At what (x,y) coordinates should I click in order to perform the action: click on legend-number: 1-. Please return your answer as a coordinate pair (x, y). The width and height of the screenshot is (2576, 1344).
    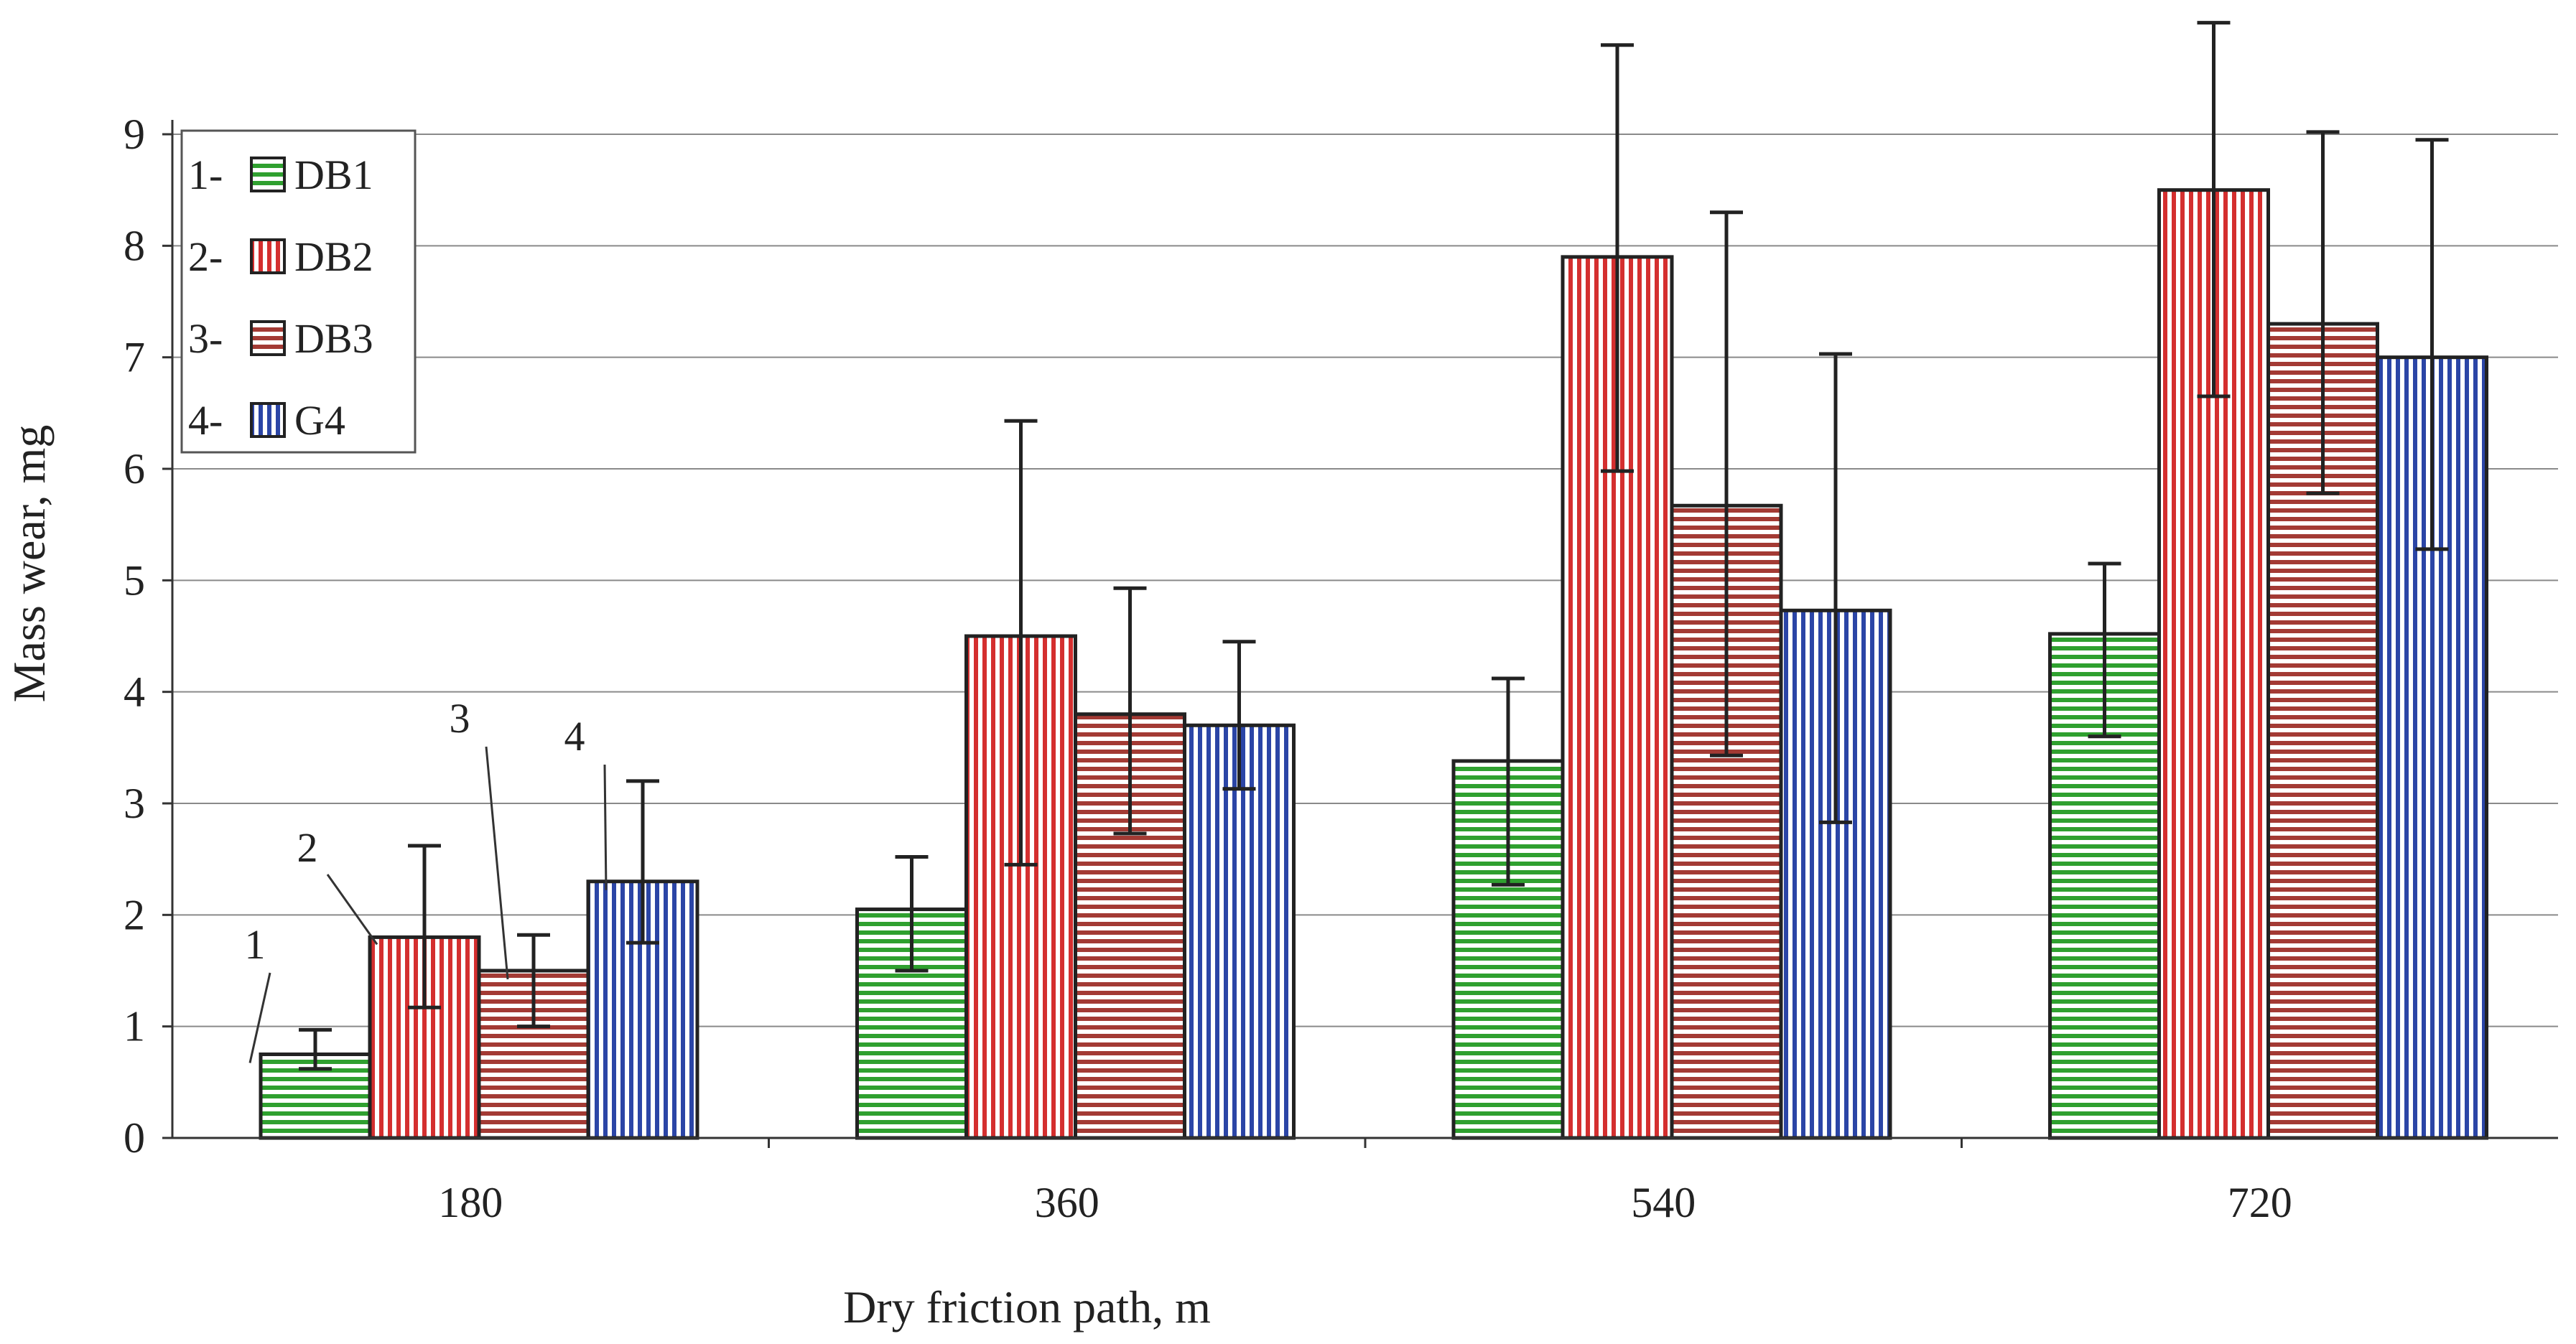
    Looking at the image, I should click on (205, 174).